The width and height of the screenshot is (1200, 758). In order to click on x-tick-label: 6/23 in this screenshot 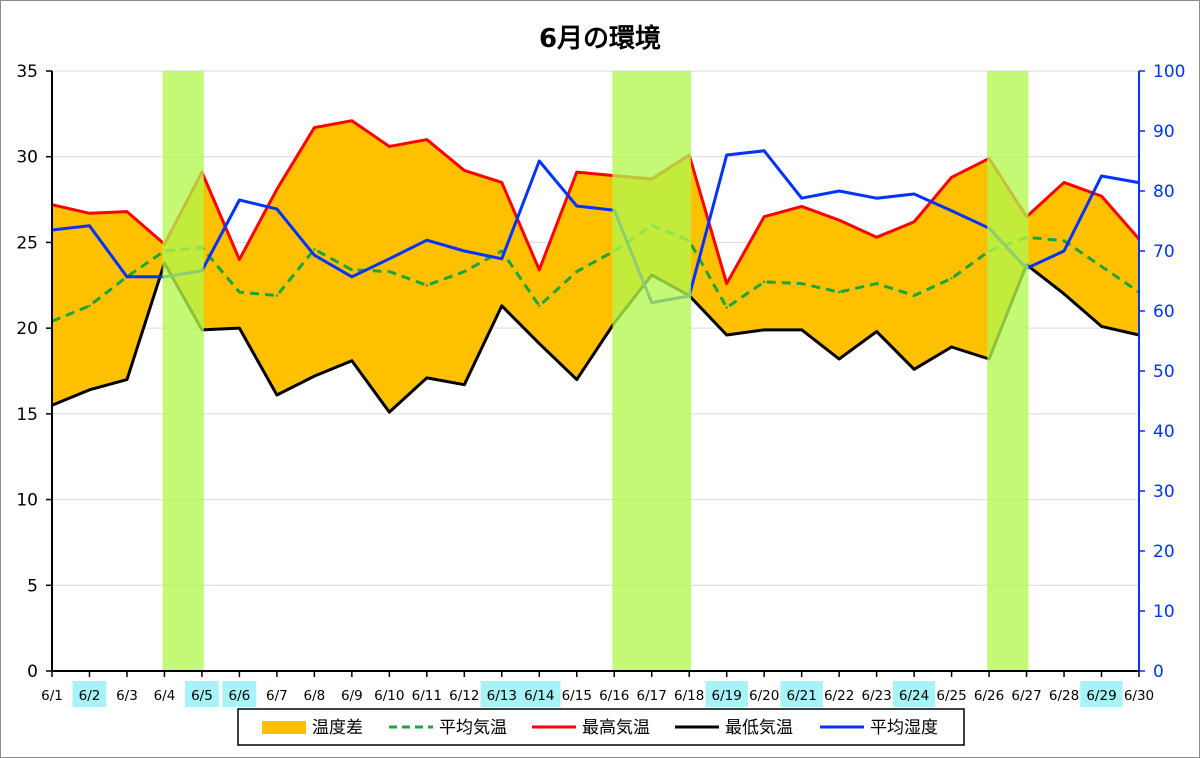, I will do `click(876, 696)`.